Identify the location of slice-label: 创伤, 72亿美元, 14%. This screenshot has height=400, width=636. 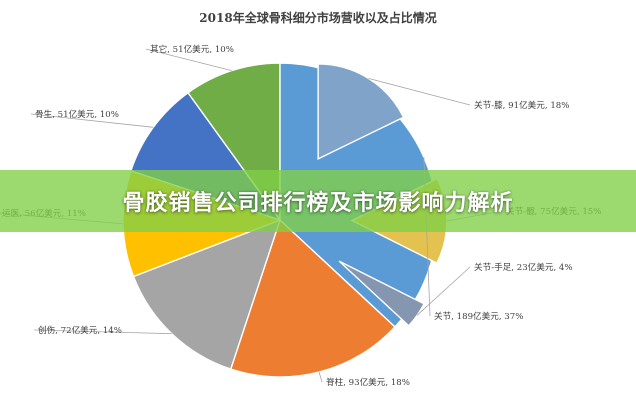
(80, 330).